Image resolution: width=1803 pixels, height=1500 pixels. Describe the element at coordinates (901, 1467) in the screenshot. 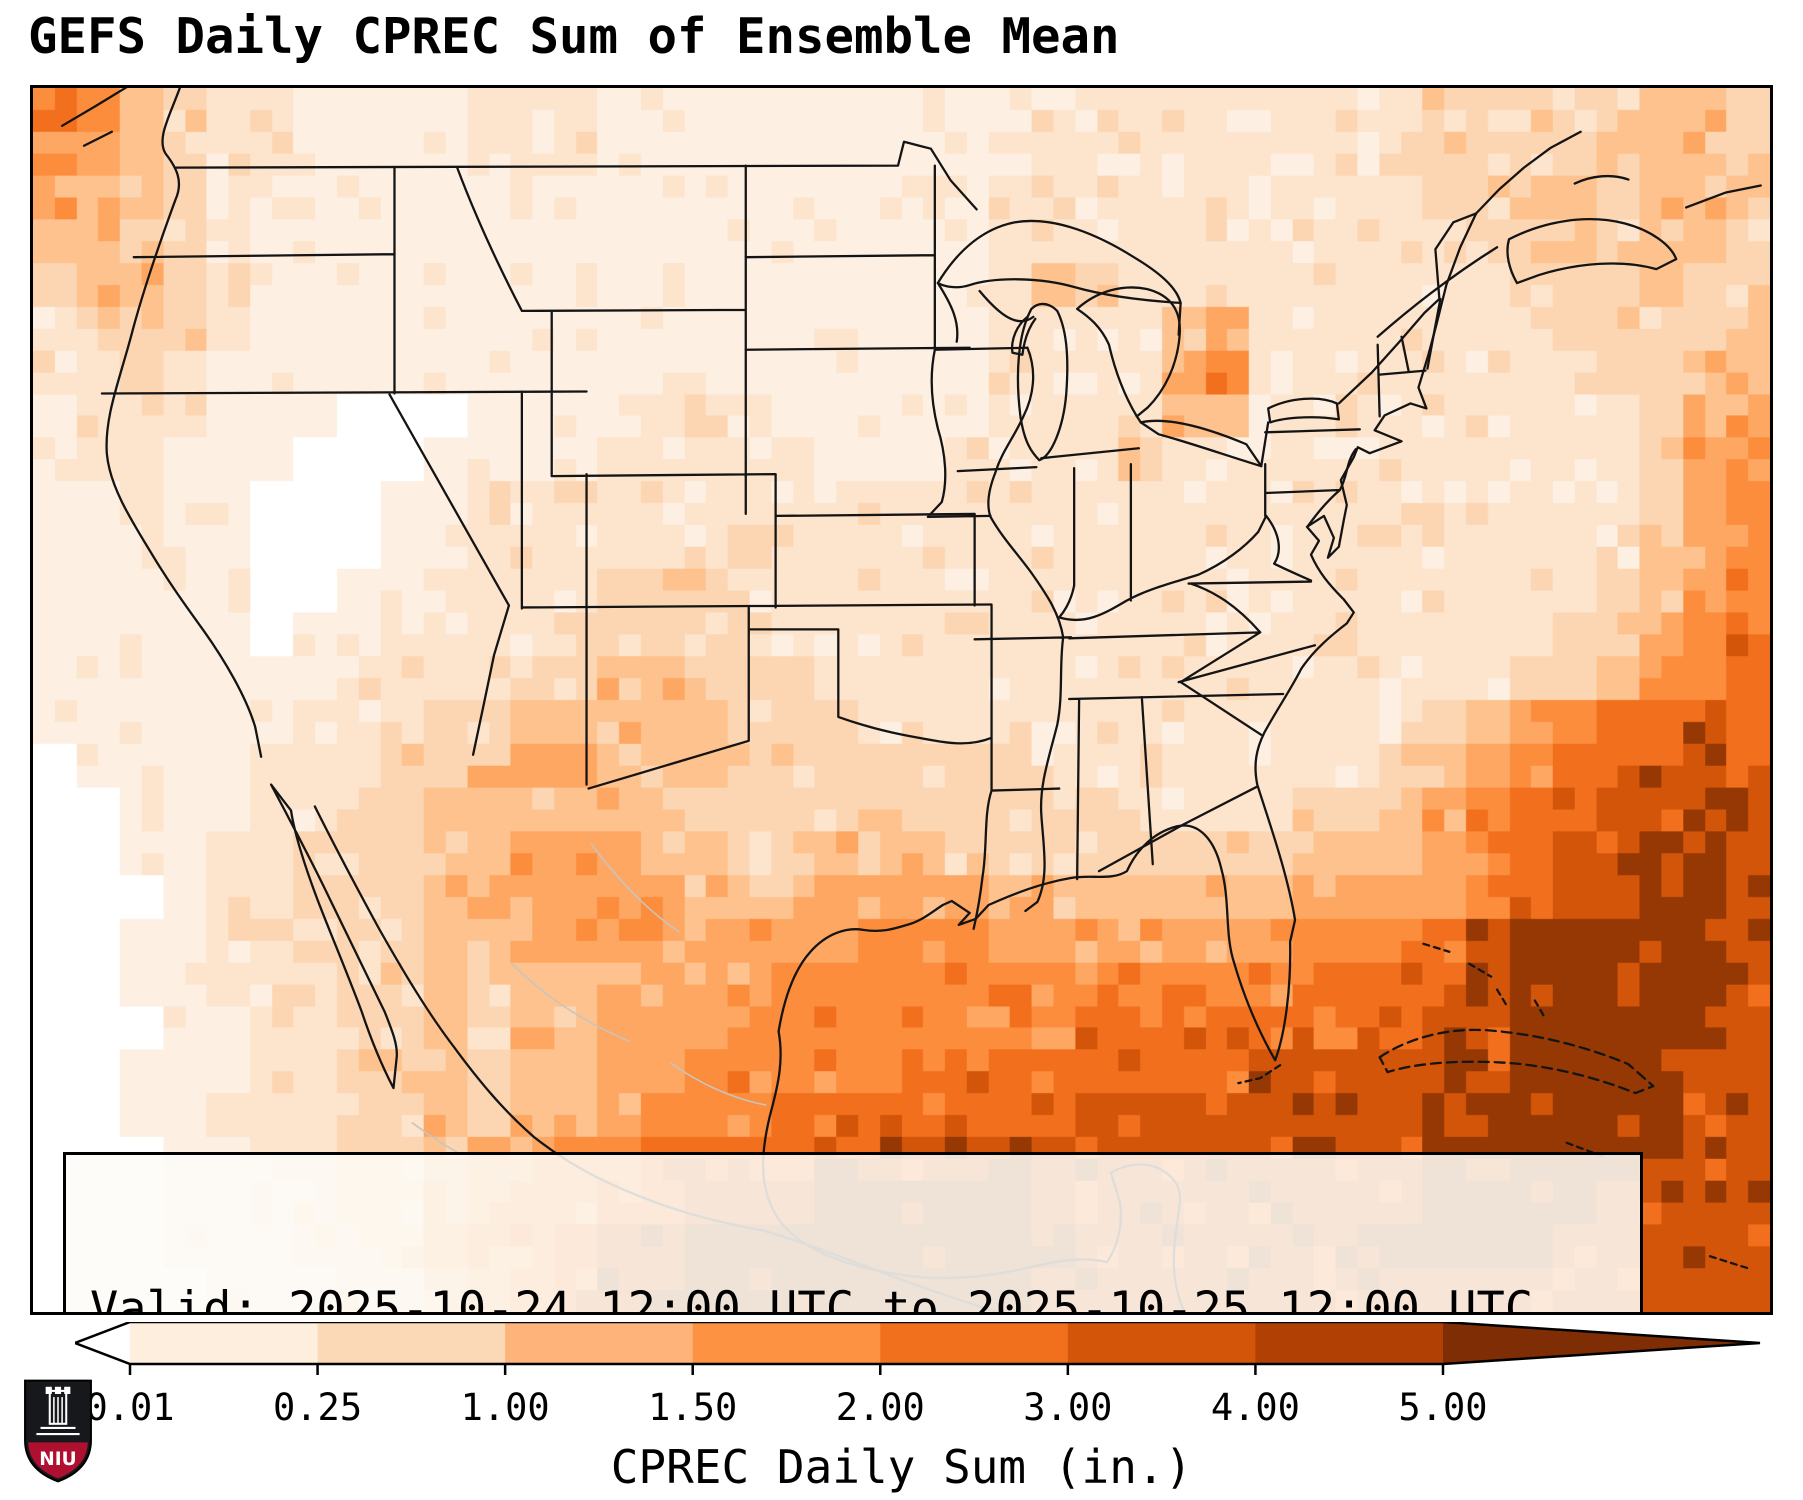

I see `colorbar-label: CPREC Daily Sum (in.)` at that location.